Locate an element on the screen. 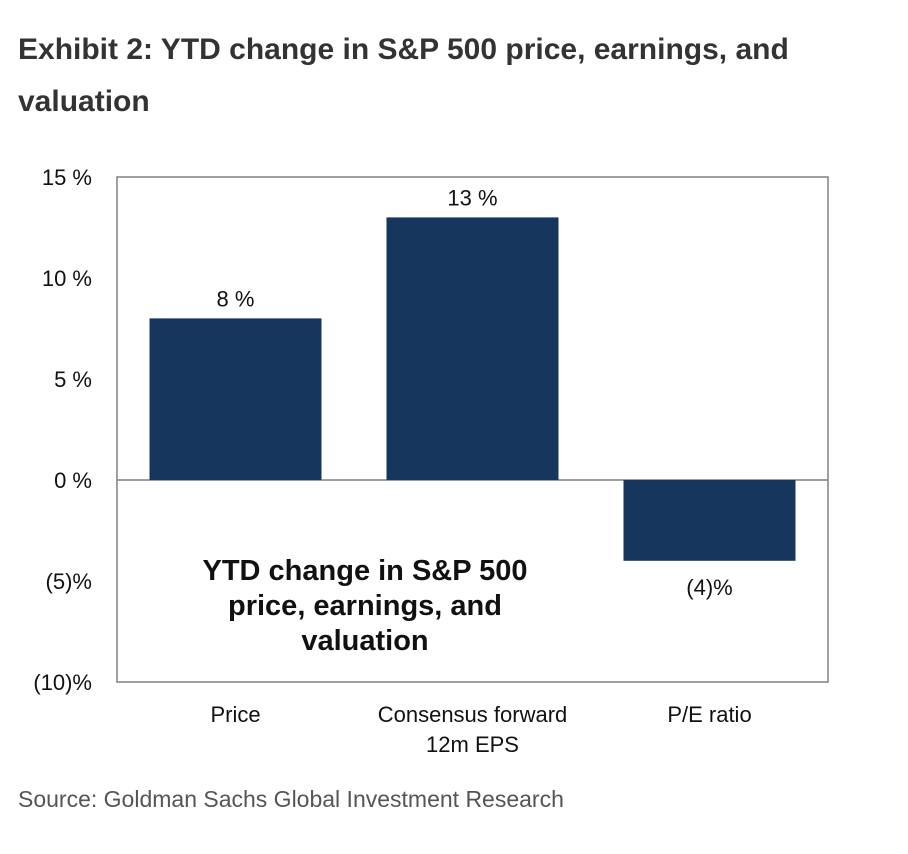 This screenshot has width=908, height=854. y-tick-label: 0 % is located at coordinates (73, 480).